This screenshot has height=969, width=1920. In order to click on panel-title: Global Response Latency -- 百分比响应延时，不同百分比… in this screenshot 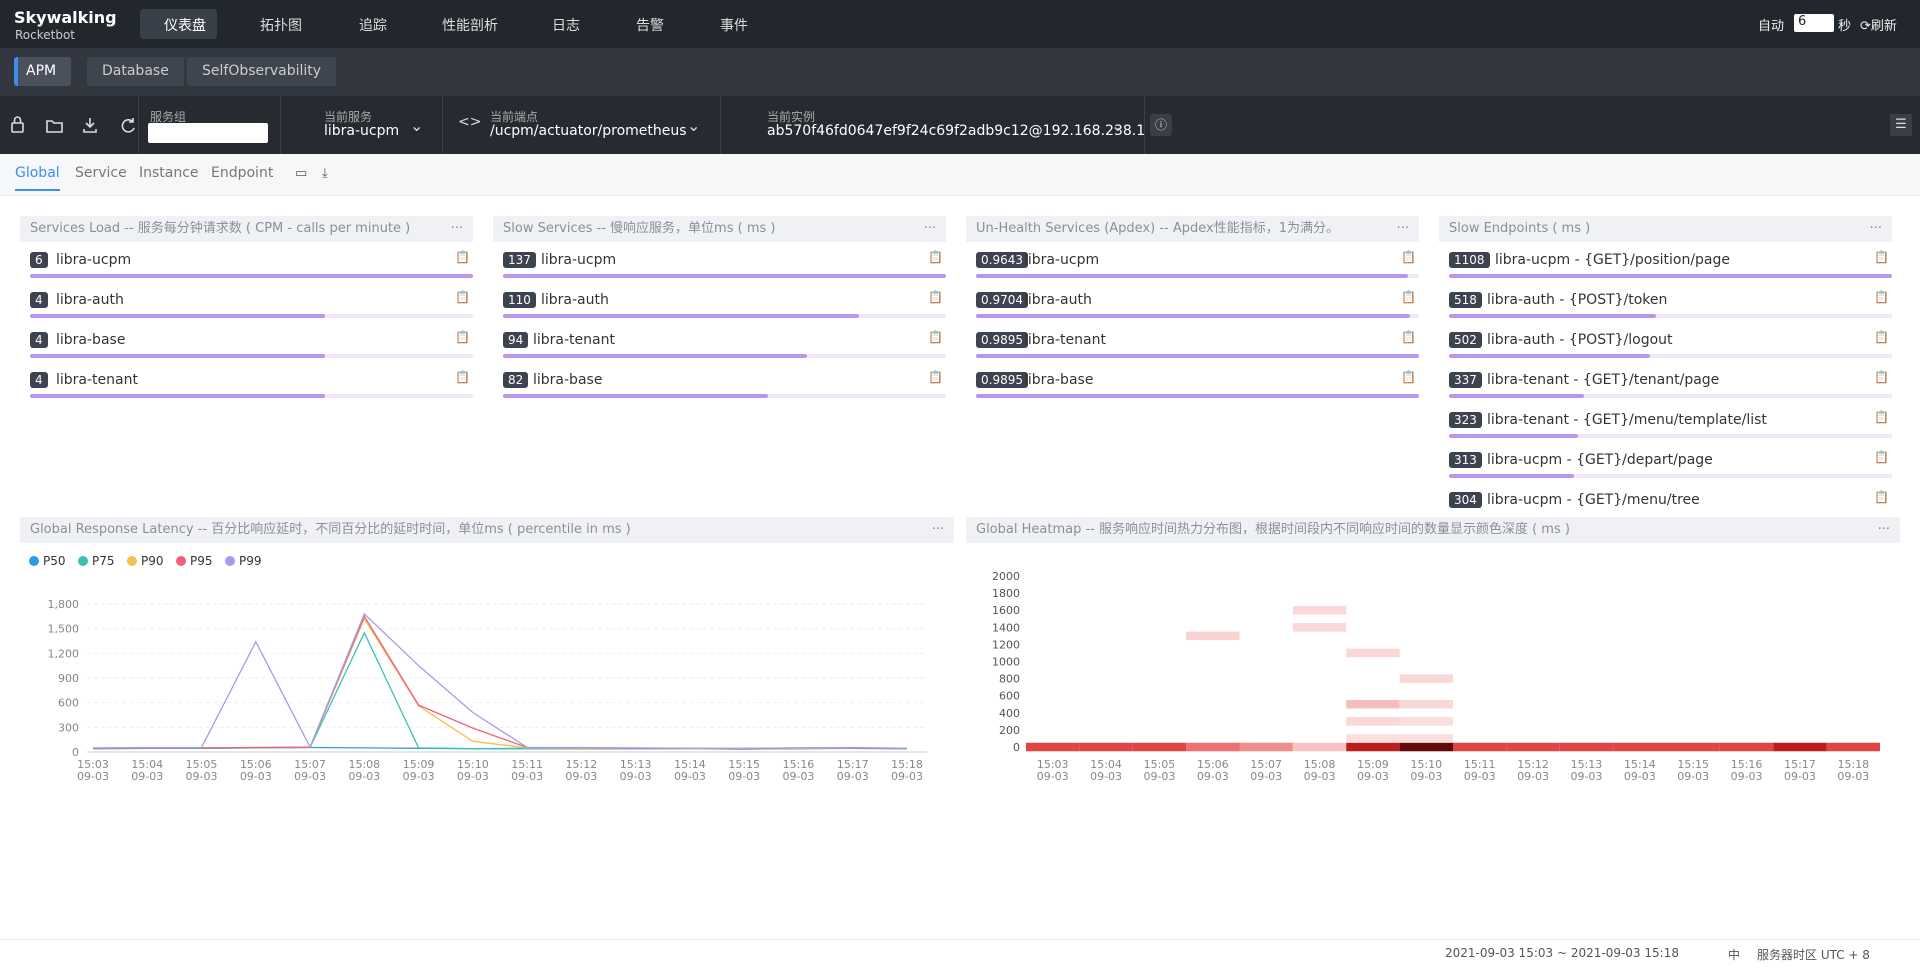, I will do `click(487, 530)`.